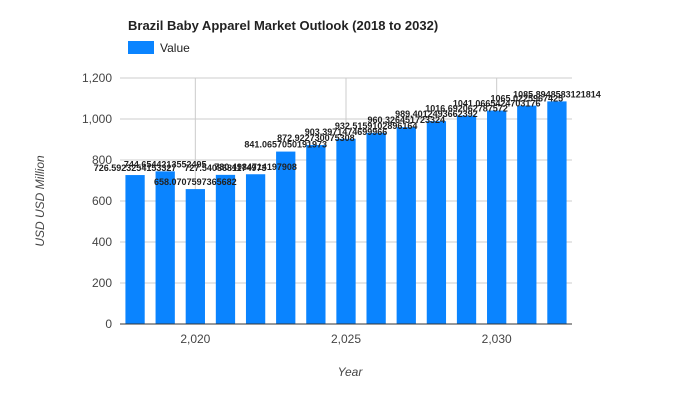  Describe the element at coordinates (40, 201) in the screenshot. I see `y-axis-title: USD USD Million` at that location.